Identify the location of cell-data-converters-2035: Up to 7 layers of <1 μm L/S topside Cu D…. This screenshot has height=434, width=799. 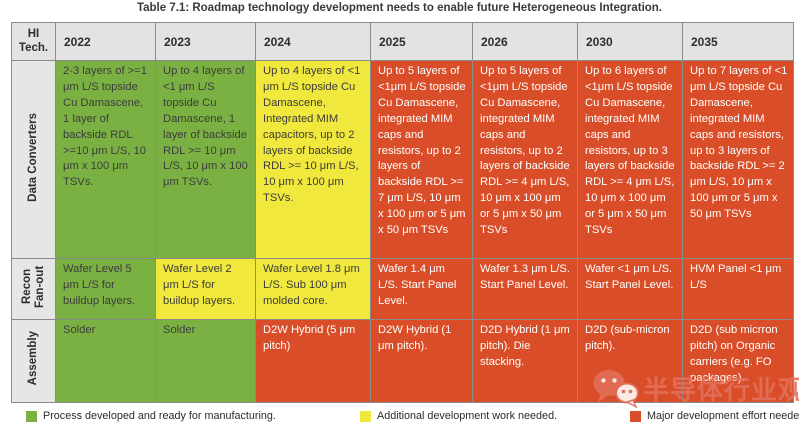
(738, 159).